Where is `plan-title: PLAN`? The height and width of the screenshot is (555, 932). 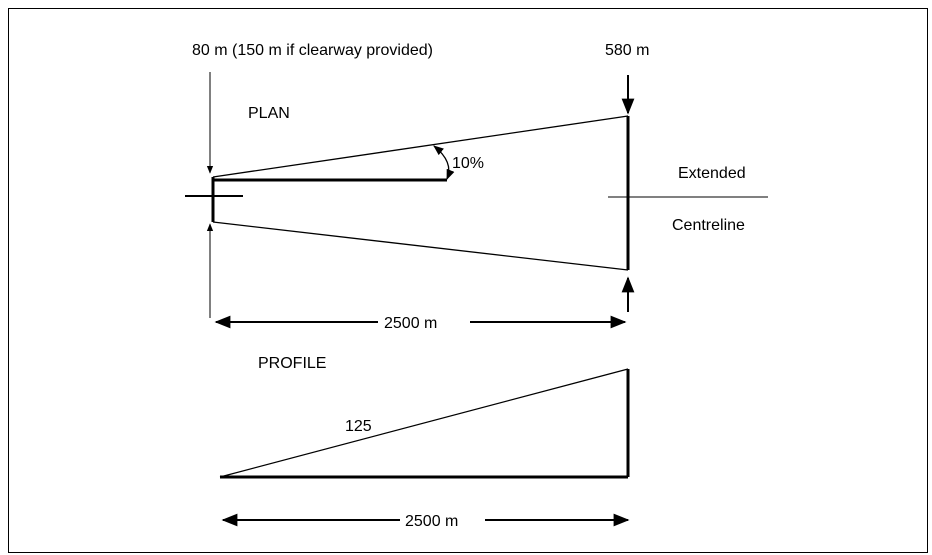
plan-title: PLAN is located at coordinates (269, 113).